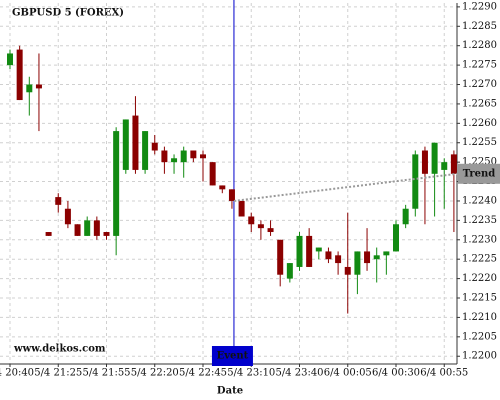 This screenshot has width=500, height=400. I want to click on y-tick-label: 1.2265, so click(479, 103).